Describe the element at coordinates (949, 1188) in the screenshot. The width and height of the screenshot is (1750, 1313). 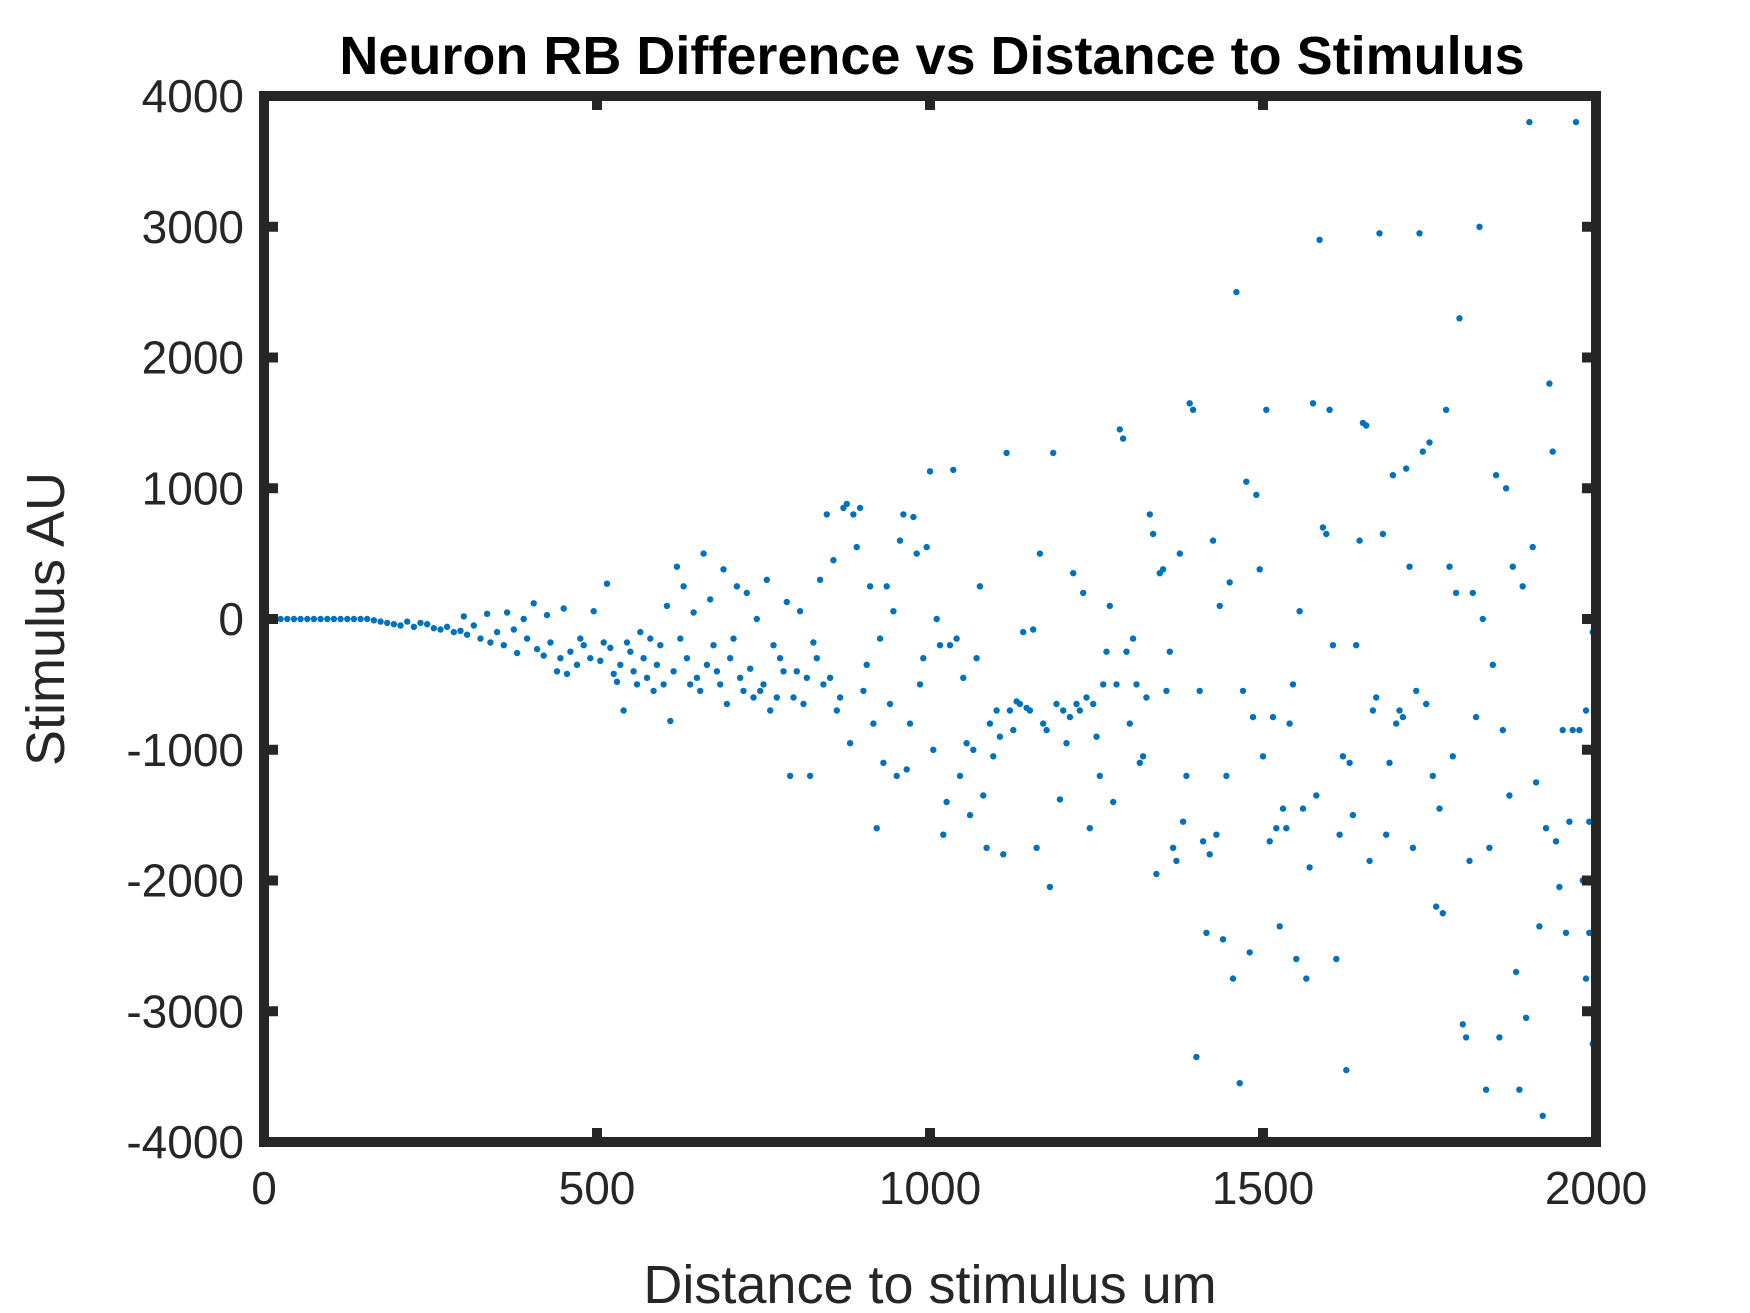
I see `x-tick-labels: 0 500 1000 1500 2000` at that location.